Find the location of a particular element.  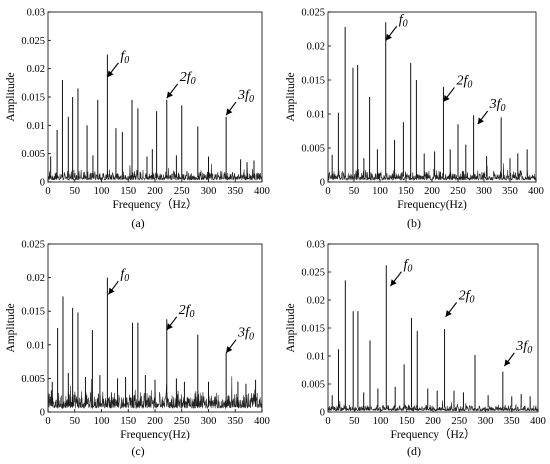

x-tick-label: 300 is located at coordinates (484, 191).